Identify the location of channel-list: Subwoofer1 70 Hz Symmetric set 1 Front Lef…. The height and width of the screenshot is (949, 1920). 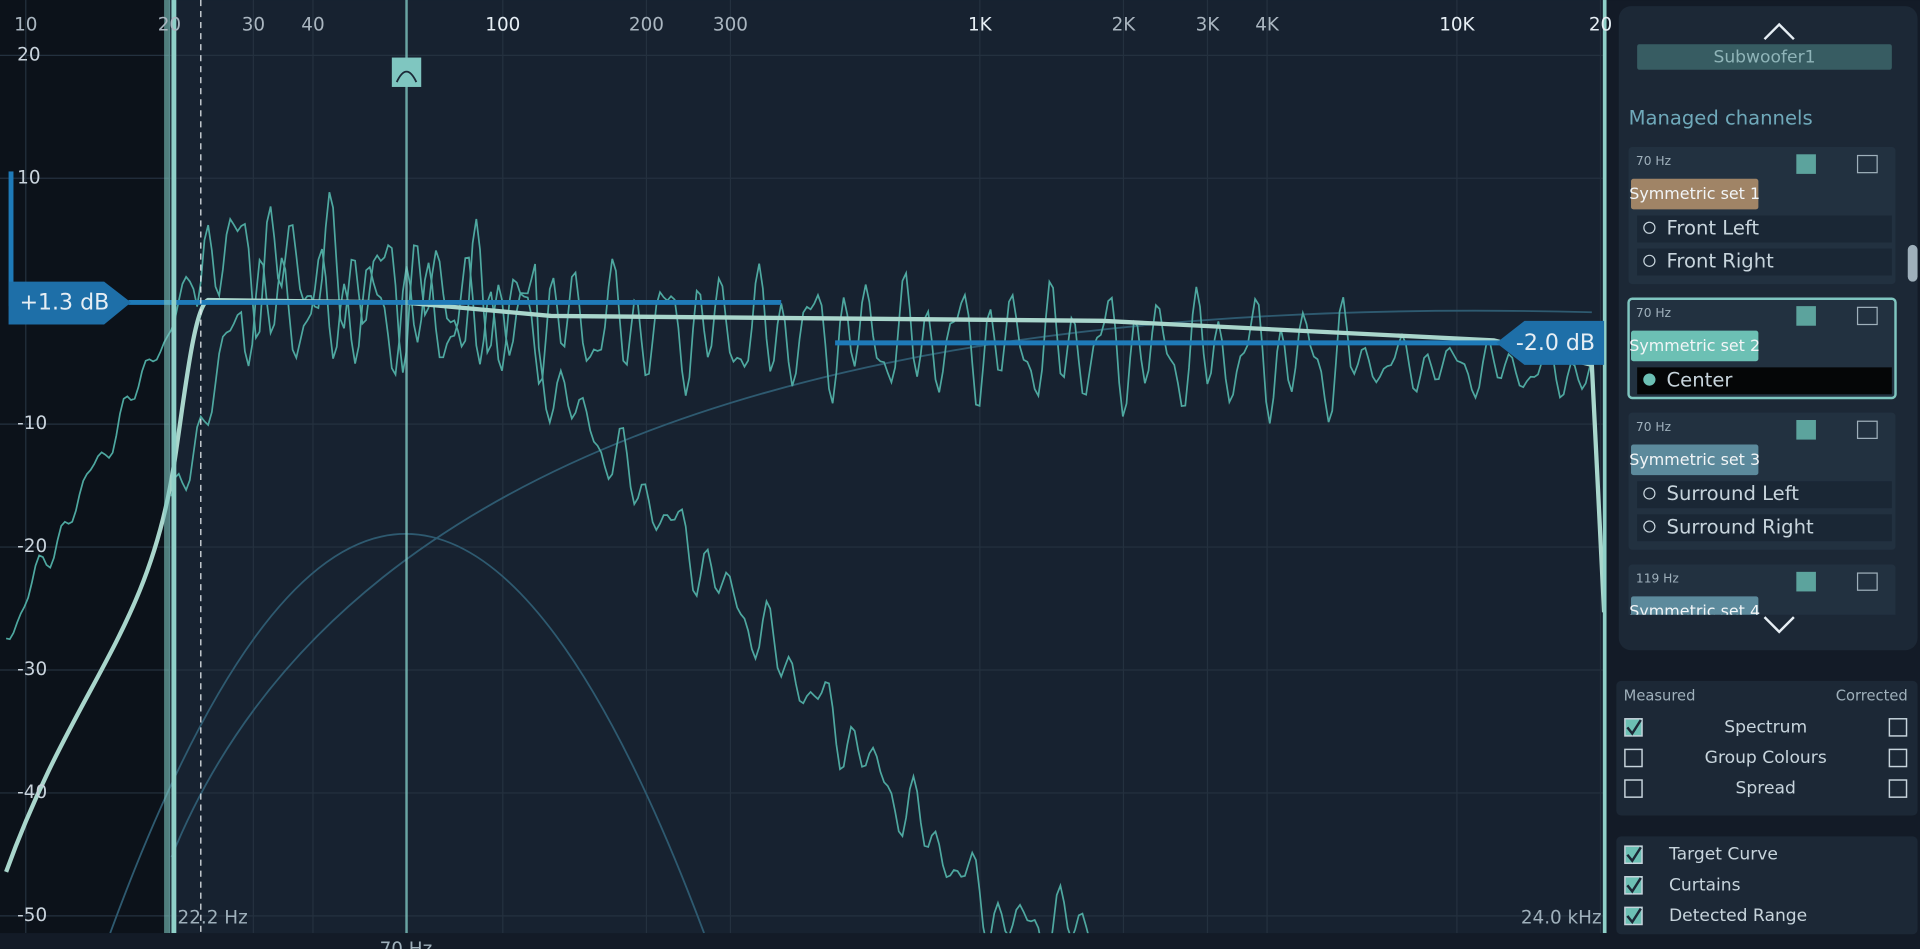
(1762, 335).